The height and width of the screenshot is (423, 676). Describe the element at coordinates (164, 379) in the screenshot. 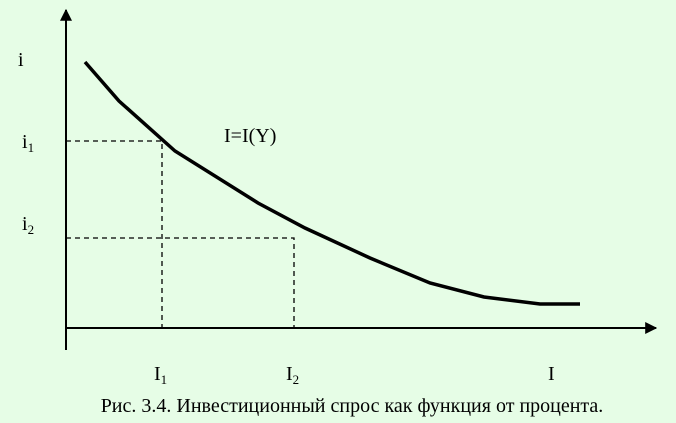

I see `investment-sub: 1` at that location.